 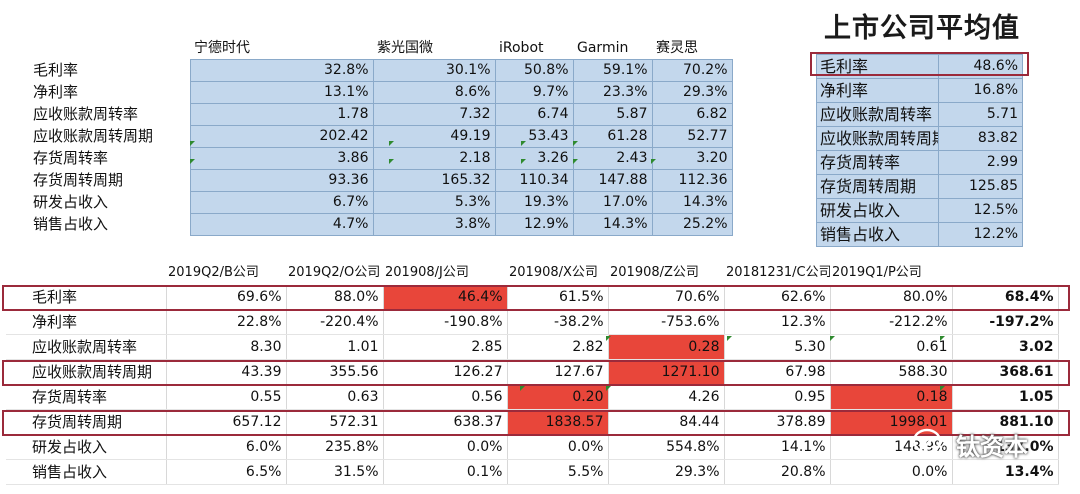 I want to click on table-cell: 20.8%, so click(x=777, y=472).